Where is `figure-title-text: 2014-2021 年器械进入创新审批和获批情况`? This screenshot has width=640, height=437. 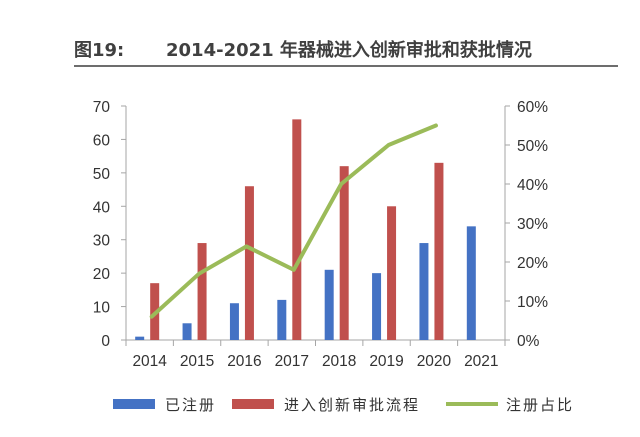 figure-title-text: 2014-2021 年器械进入创新审批和获批情况 is located at coordinates (349, 50).